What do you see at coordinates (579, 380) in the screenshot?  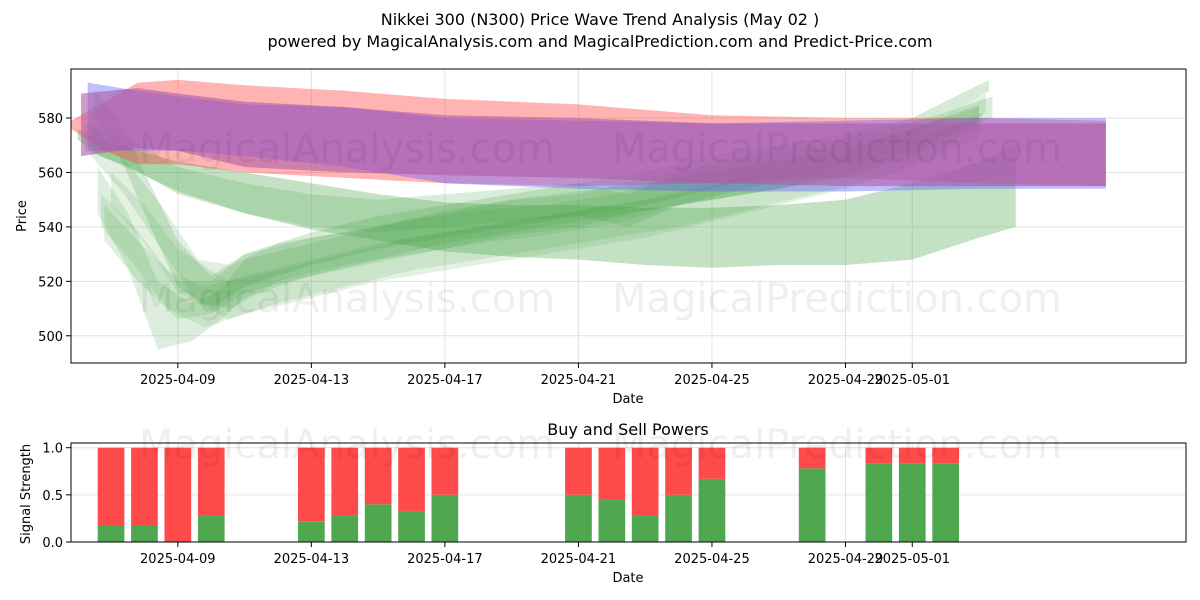 I see `price-x-tick-label-3: 2025-04-21` at bounding box center [579, 380].